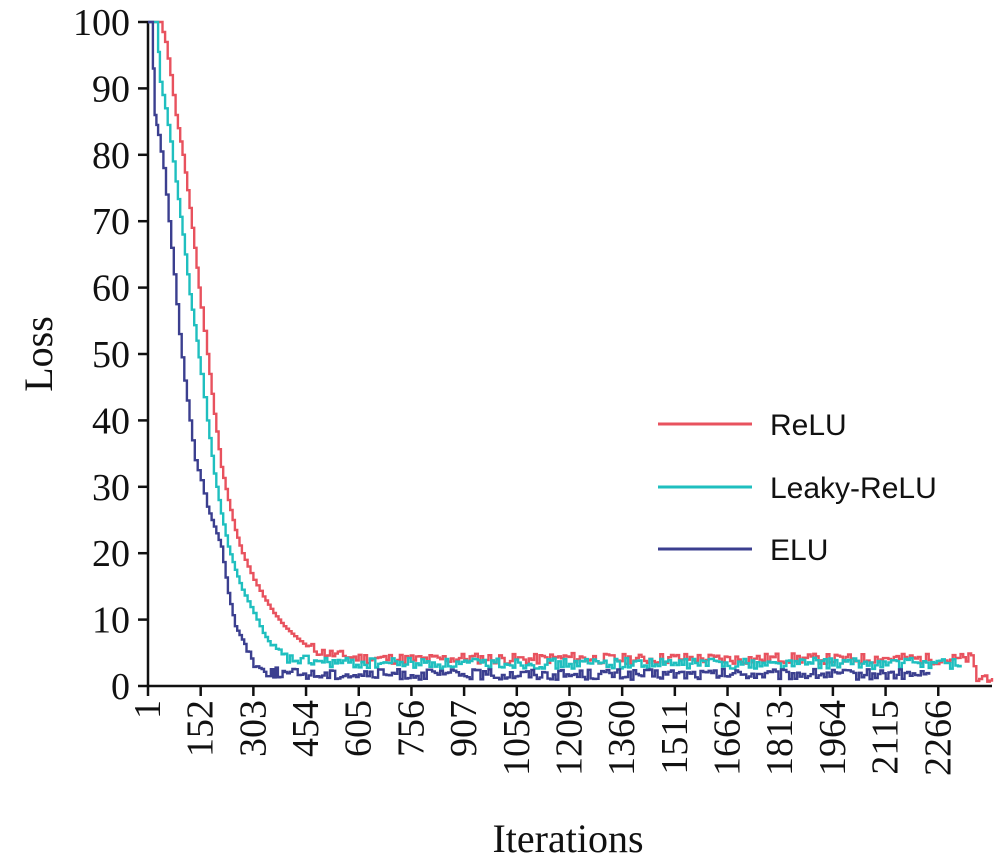 The height and width of the screenshot is (868, 1000). What do you see at coordinates (853, 488) in the screenshot?
I see `legend-label: Leaky-ReLU` at bounding box center [853, 488].